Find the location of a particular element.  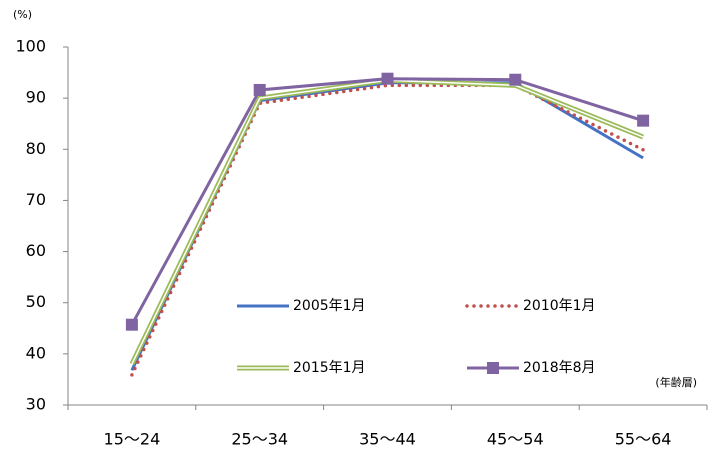

legend-label: 2018年8月 is located at coordinates (559, 368).